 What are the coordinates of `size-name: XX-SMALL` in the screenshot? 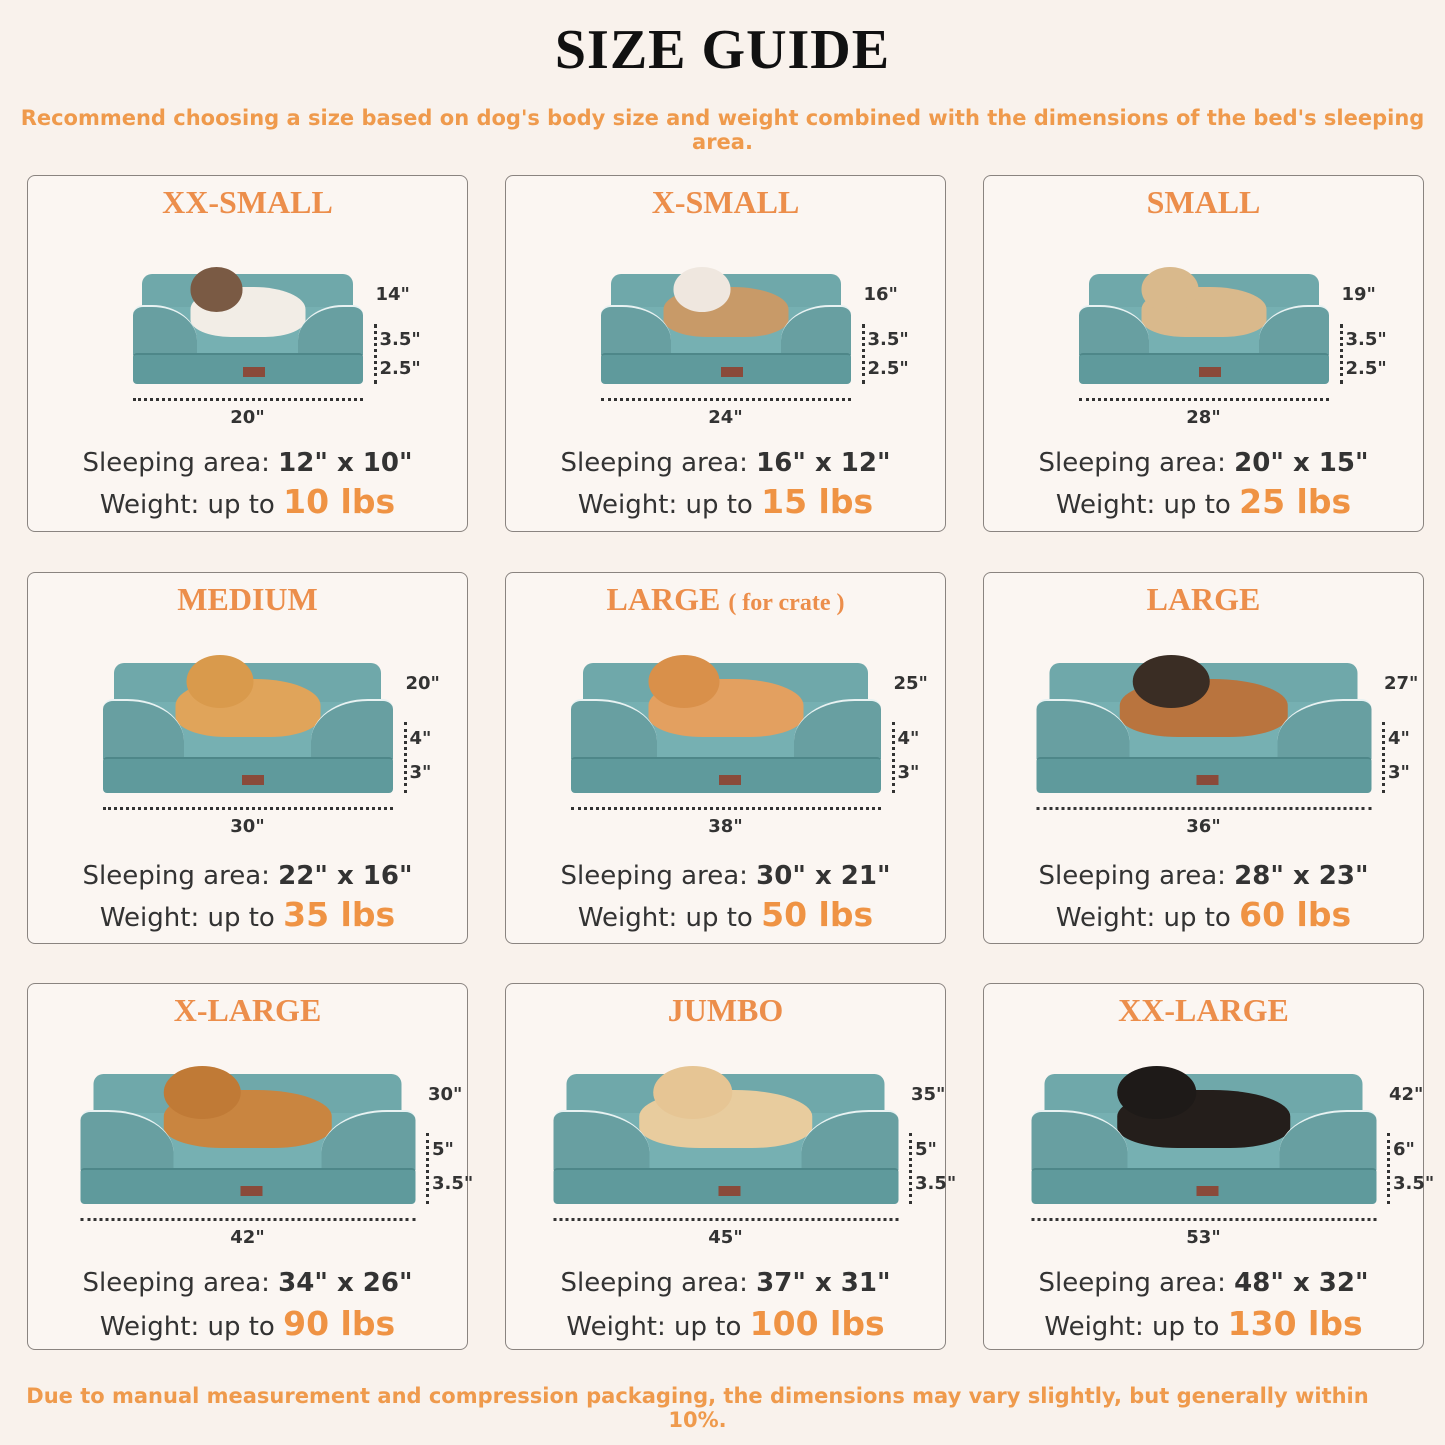 It's located at (247, 202).